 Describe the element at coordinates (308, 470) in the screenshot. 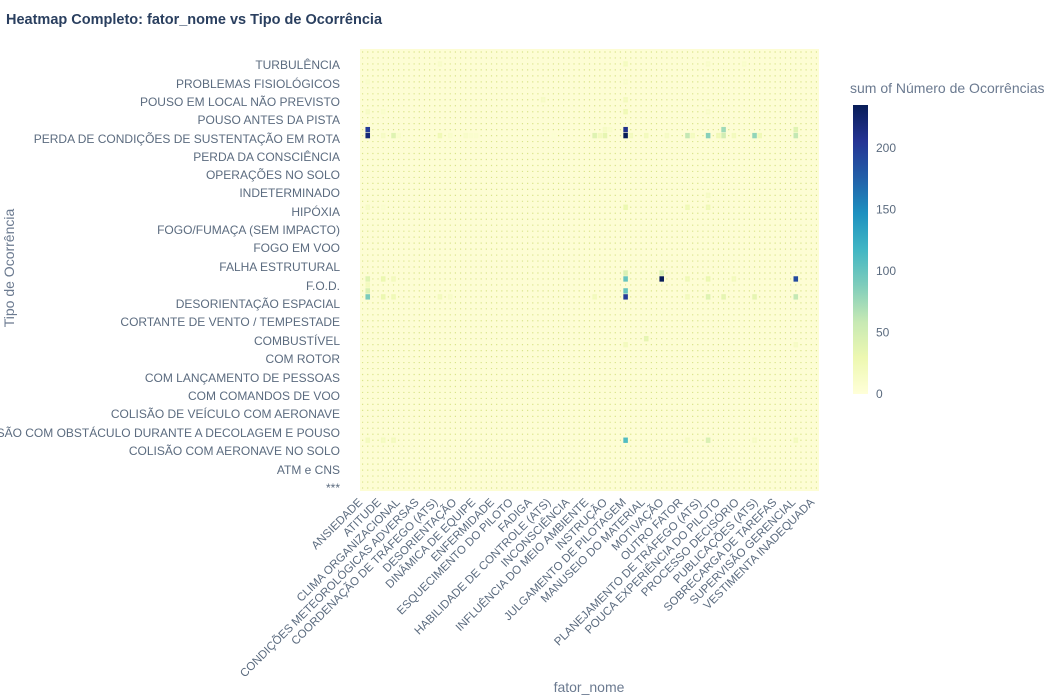

I see `y-tick-label: ATM e CNS` at that location.